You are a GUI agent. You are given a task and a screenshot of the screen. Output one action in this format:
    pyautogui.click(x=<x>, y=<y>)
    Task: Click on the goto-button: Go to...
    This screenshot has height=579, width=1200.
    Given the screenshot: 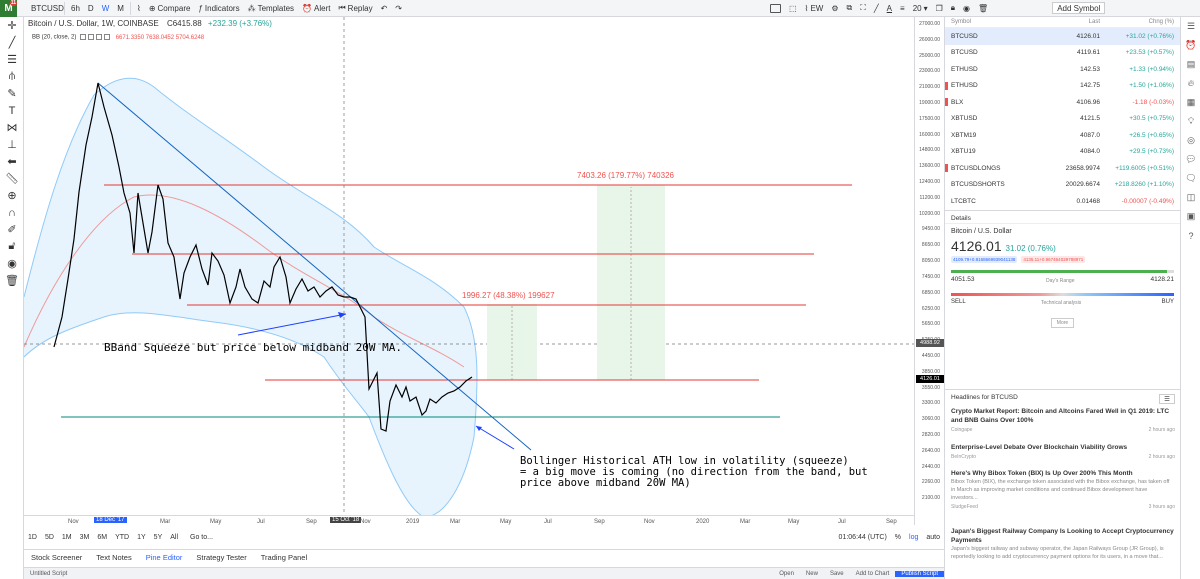 What is the action you would take?
    pyautogui.click(x=201, y=537)
    